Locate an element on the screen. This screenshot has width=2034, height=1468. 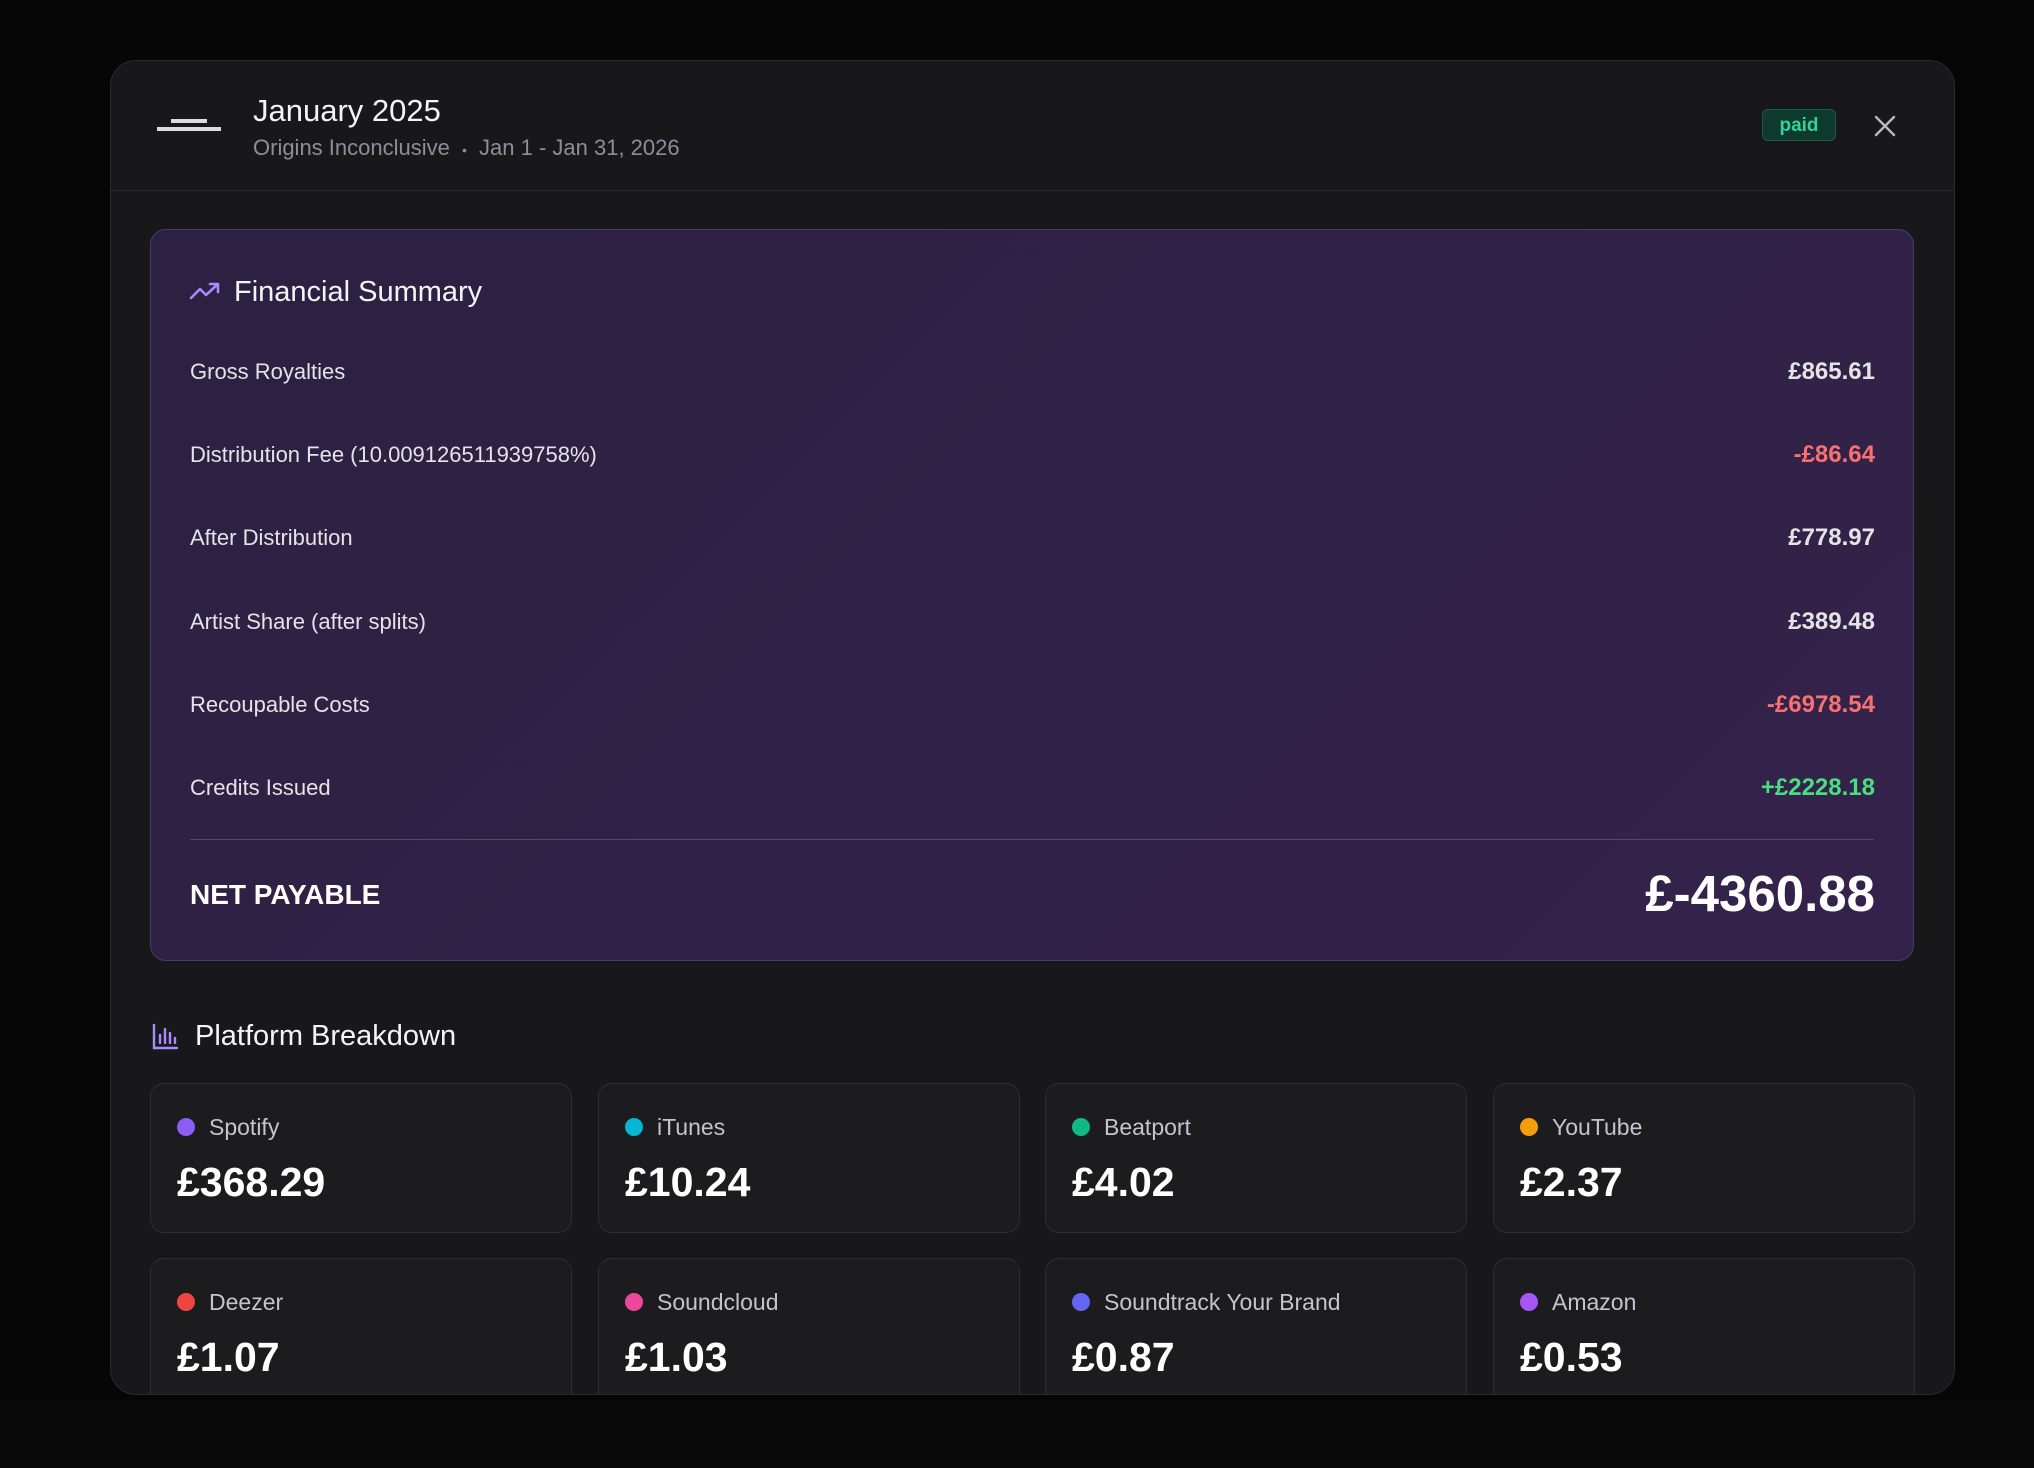
backdrop is located at coordinates (1017, 1434).